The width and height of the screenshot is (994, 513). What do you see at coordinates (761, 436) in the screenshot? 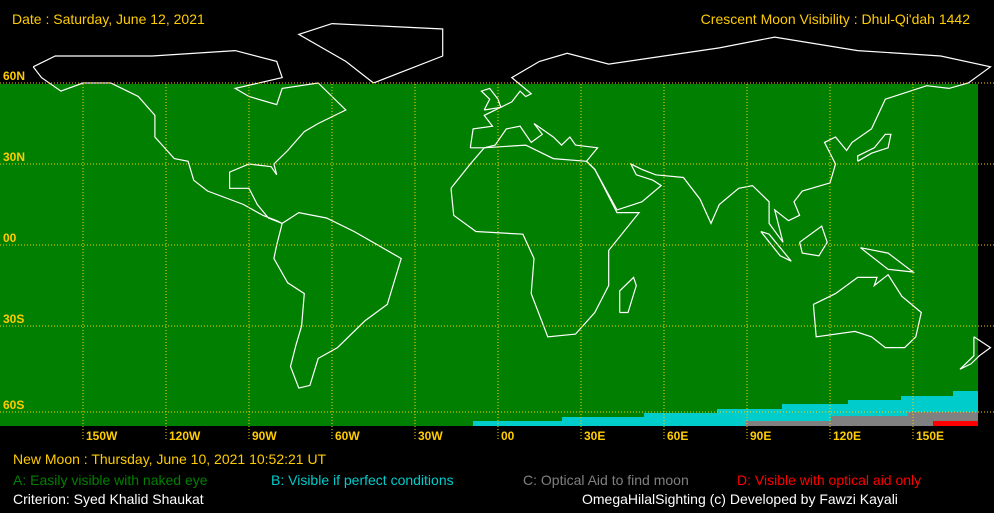
I see `longitude-label: 90E` at bounding box center [761, 436].